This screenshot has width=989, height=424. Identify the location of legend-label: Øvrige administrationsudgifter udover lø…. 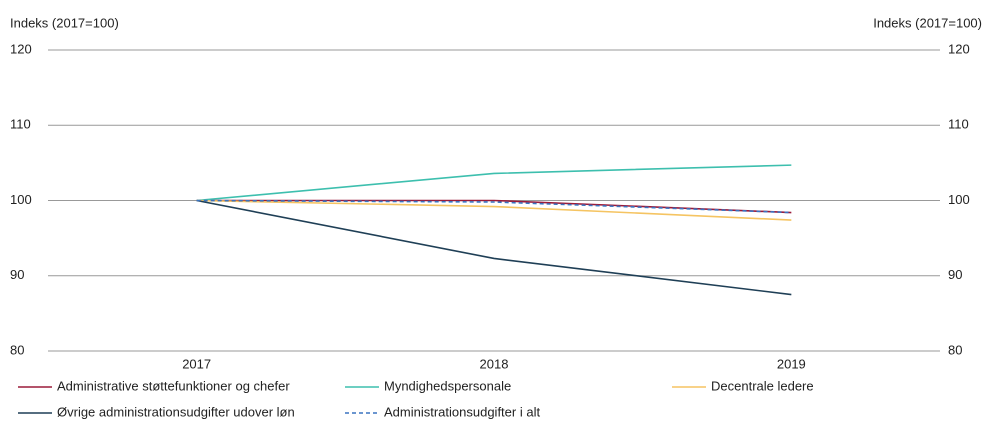
(176, 411).